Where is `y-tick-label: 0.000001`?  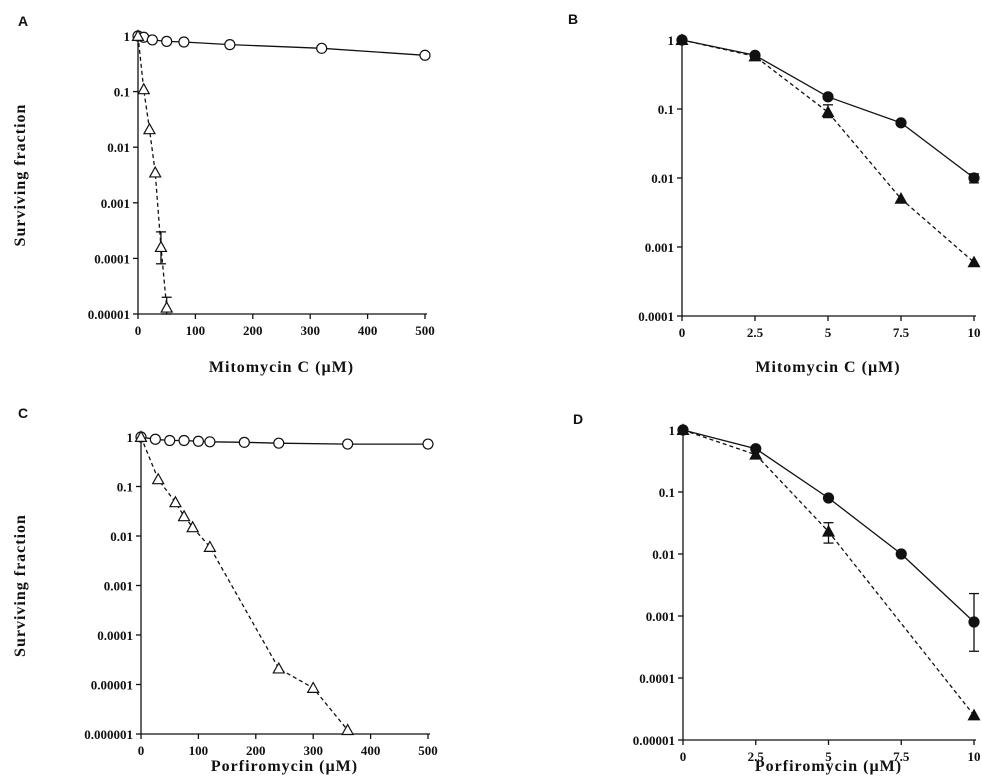 y-tick-label: 0.000001 is located at coordinates (108, 734).